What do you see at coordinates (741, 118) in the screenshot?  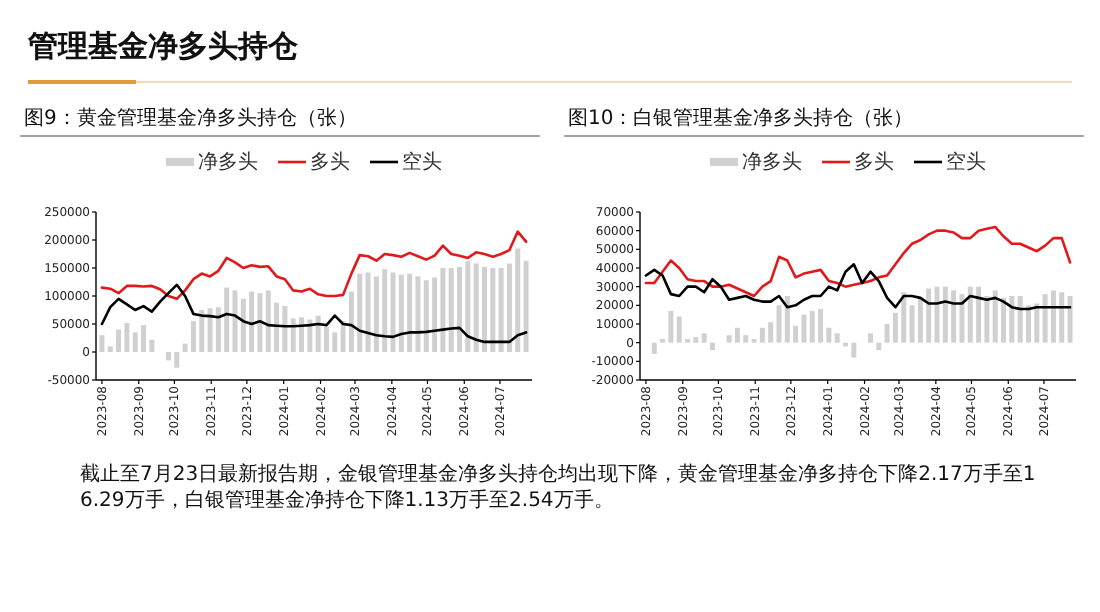 I see `chart-title: 图10：白银管理基金净多头持仓（张）` at bounding box center [741, 118].